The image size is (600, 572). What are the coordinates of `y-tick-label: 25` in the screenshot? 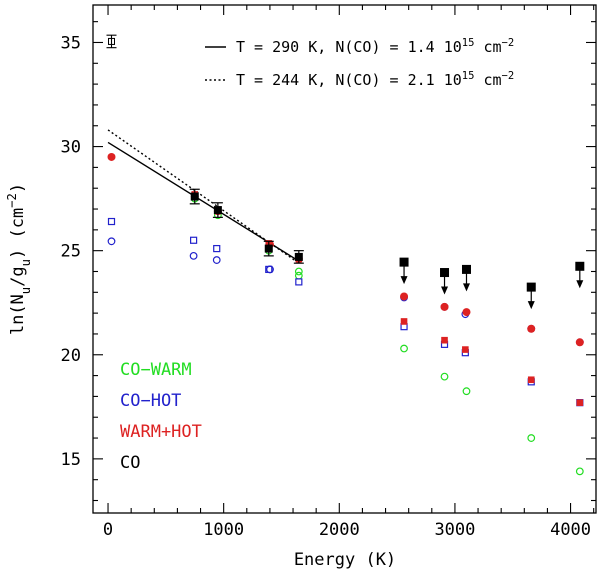 It's located at (71, 252).